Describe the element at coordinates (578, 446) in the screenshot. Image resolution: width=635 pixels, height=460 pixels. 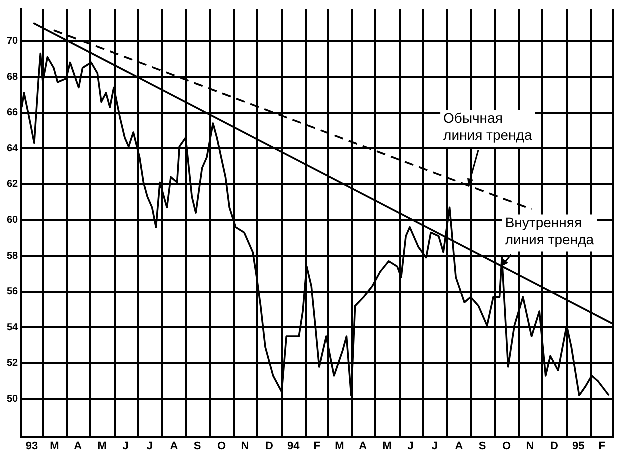
I see `x-tick-label: 95` at that location.